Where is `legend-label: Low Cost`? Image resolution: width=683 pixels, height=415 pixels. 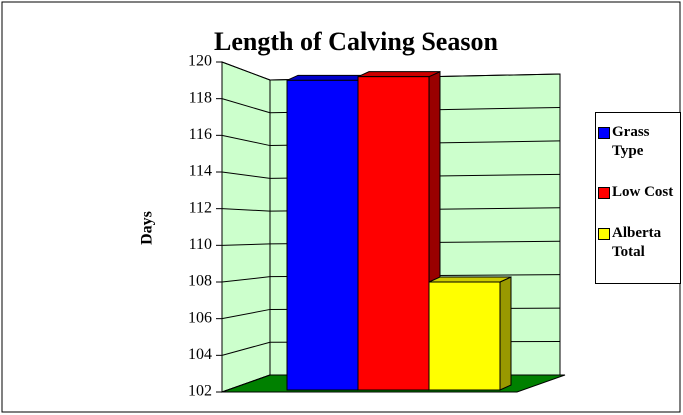
legend-label: Low Cost is located at coordinates (643, 192).